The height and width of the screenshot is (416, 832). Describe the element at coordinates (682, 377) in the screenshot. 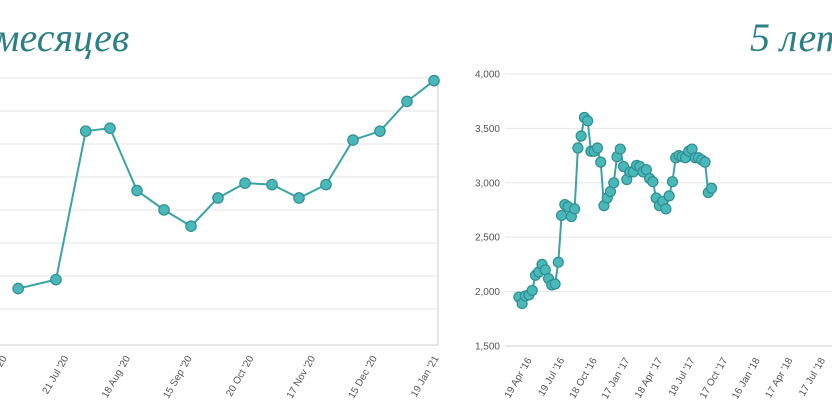

I see `right-x-tick-label: 18 Jul '17` at that location.